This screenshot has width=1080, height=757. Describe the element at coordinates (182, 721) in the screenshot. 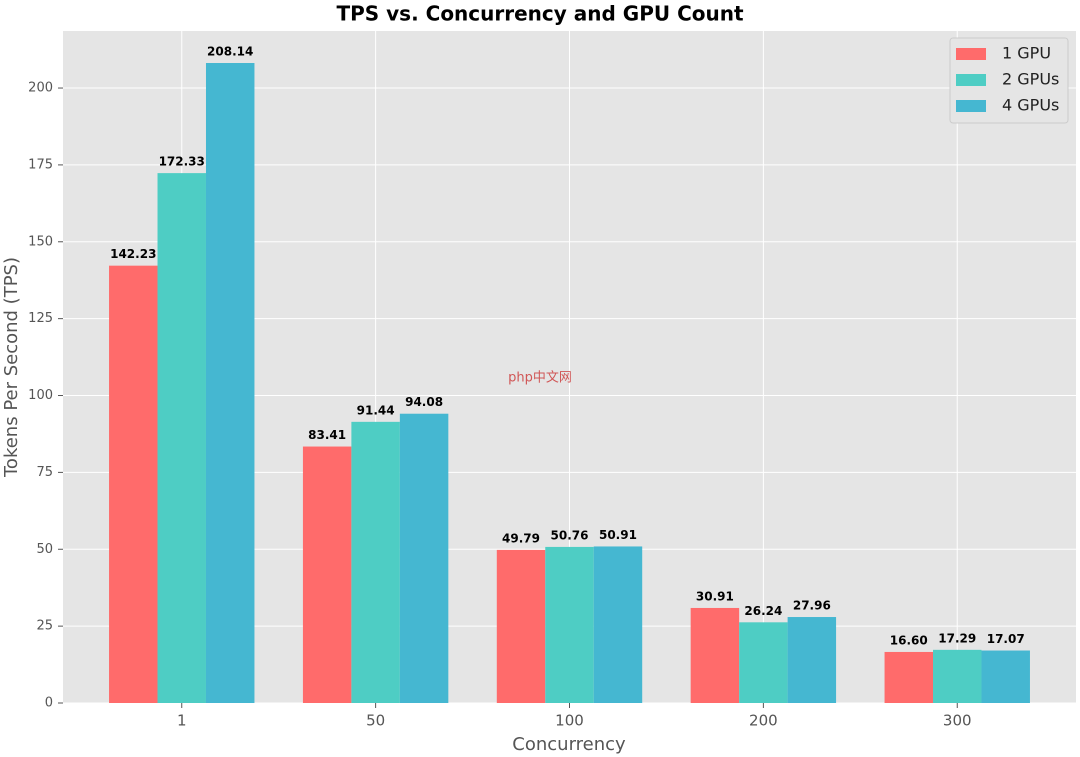

I see `x-tick-label: 1` at that location.